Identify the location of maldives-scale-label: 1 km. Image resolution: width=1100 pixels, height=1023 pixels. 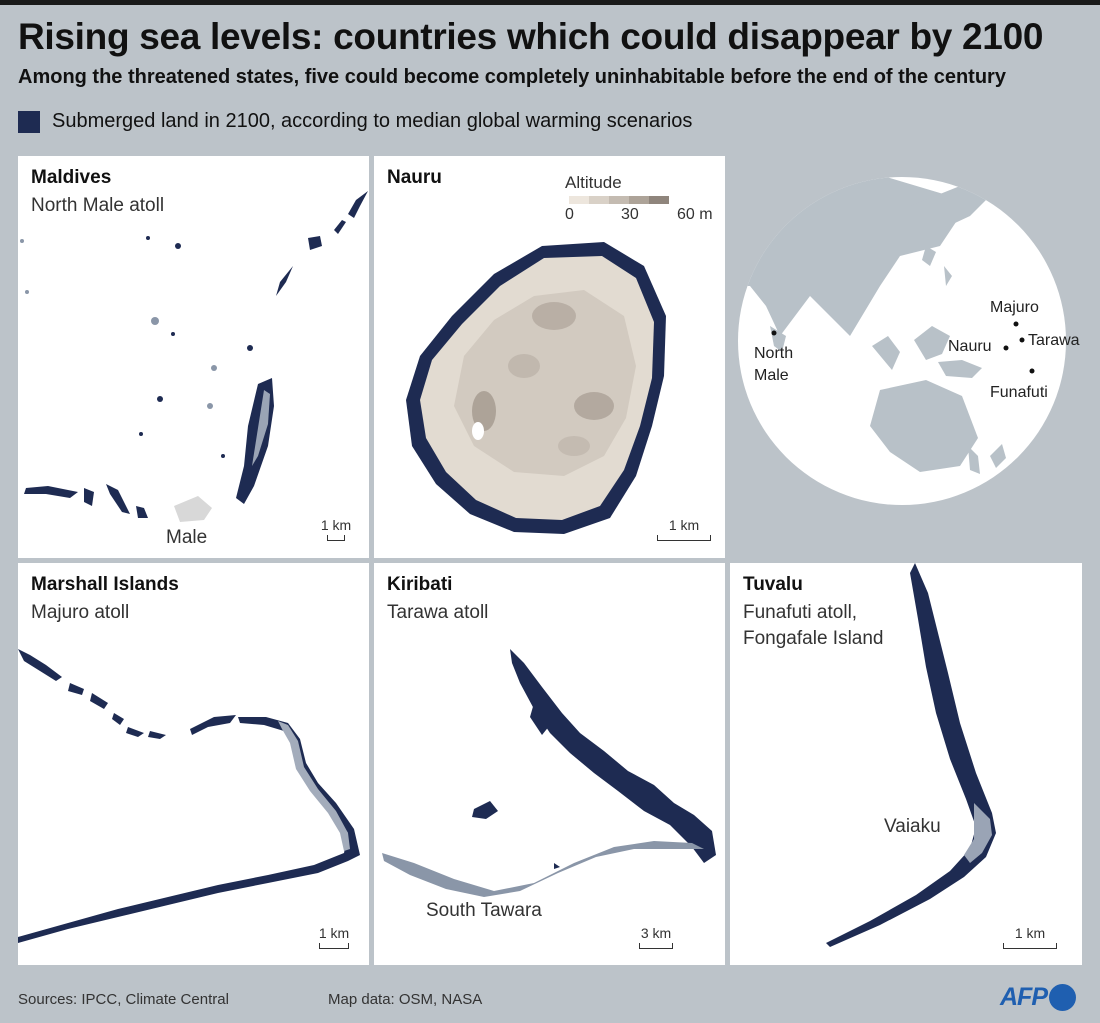
(336, 525).